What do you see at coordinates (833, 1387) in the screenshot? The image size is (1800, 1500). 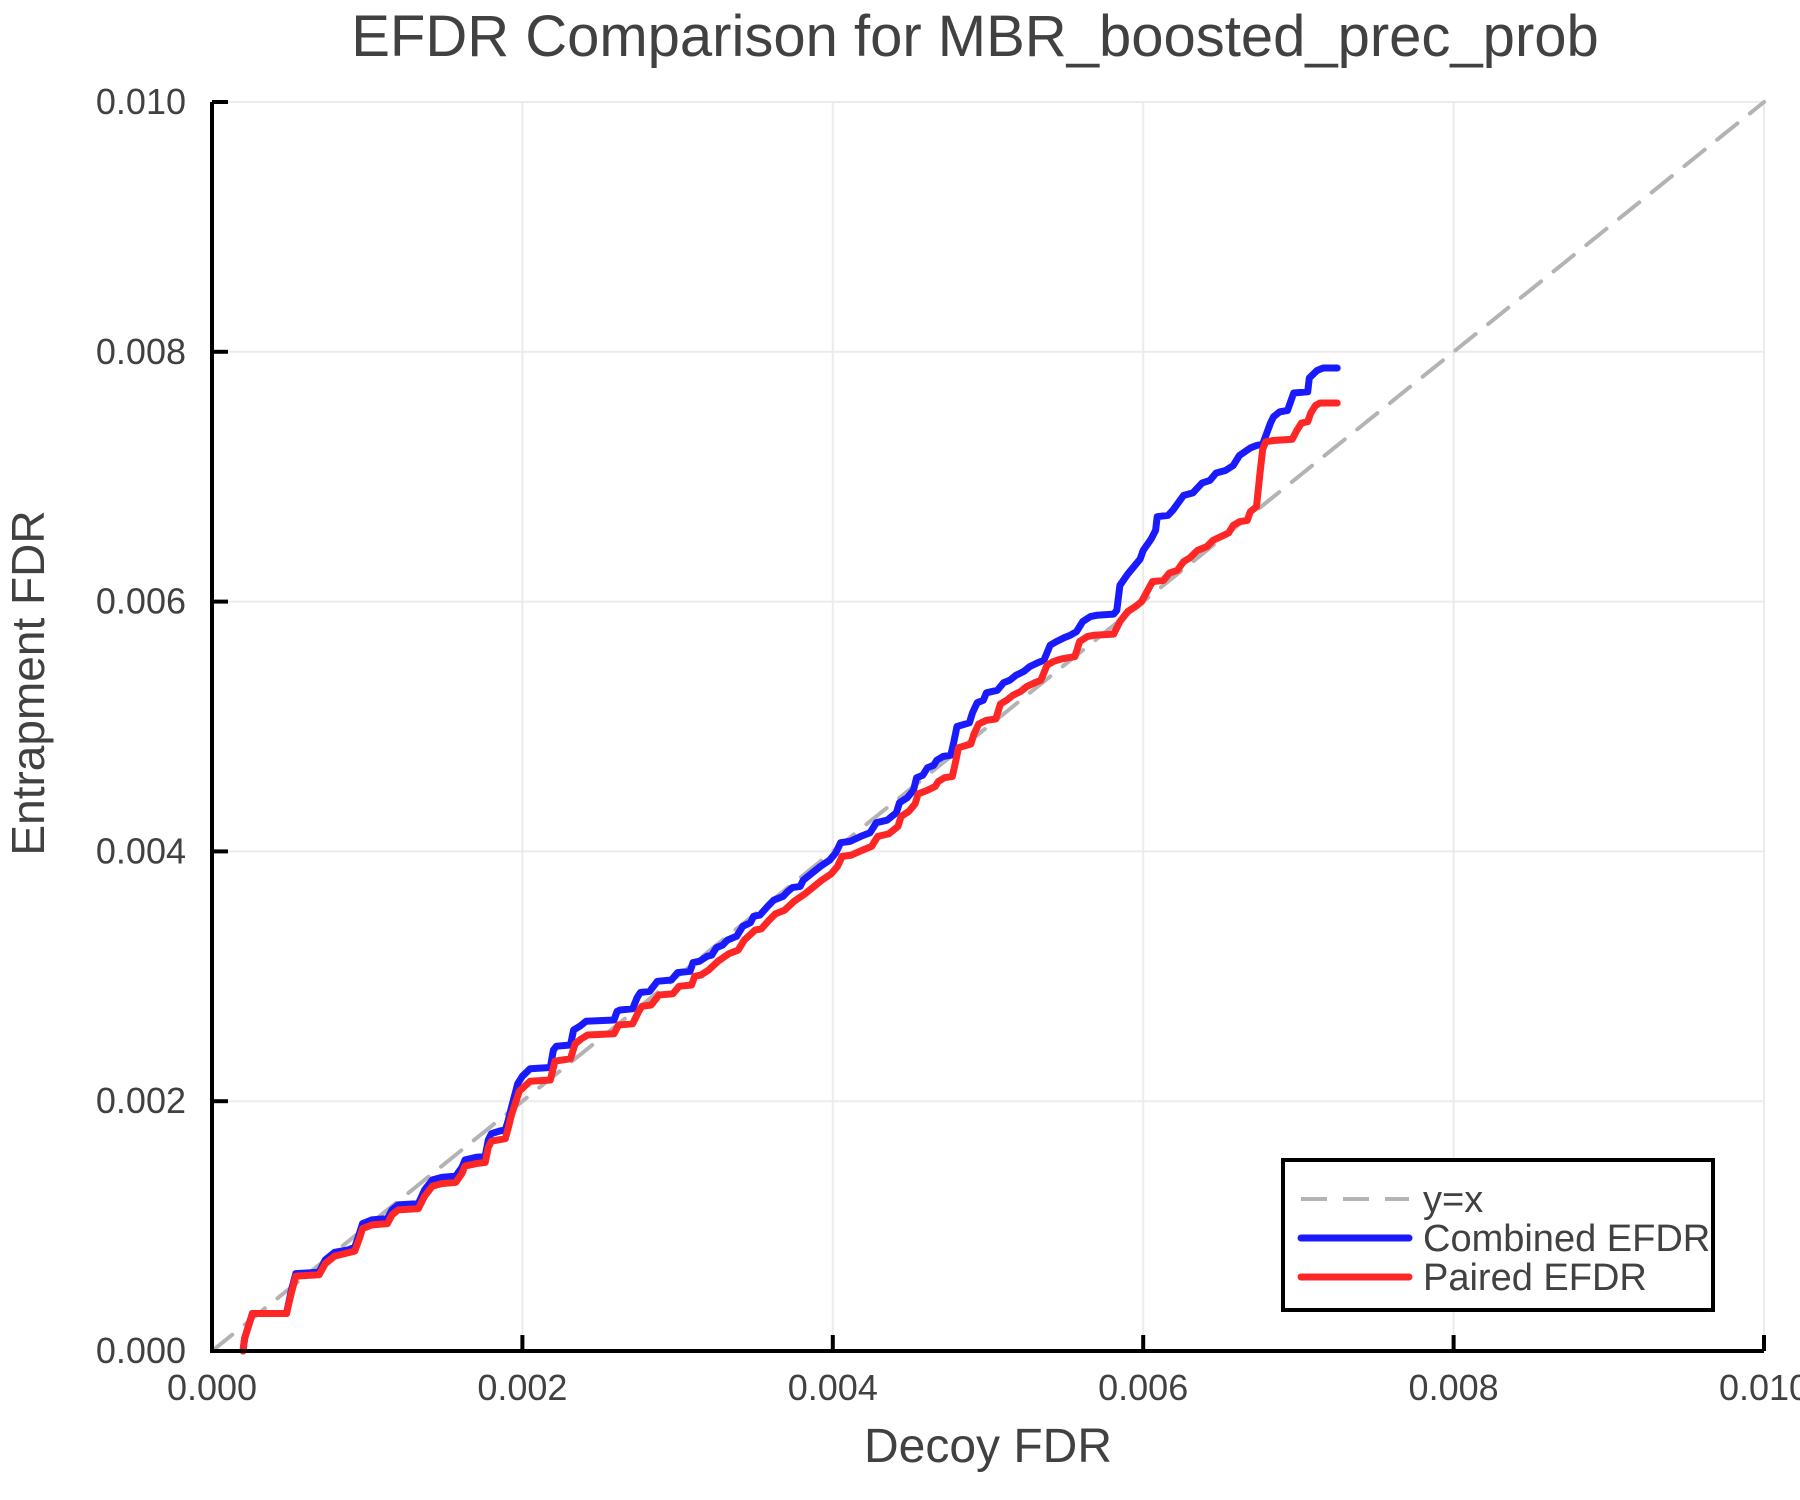 I see `x-tick-label: 0.004` at bounding box center [833, 1387].